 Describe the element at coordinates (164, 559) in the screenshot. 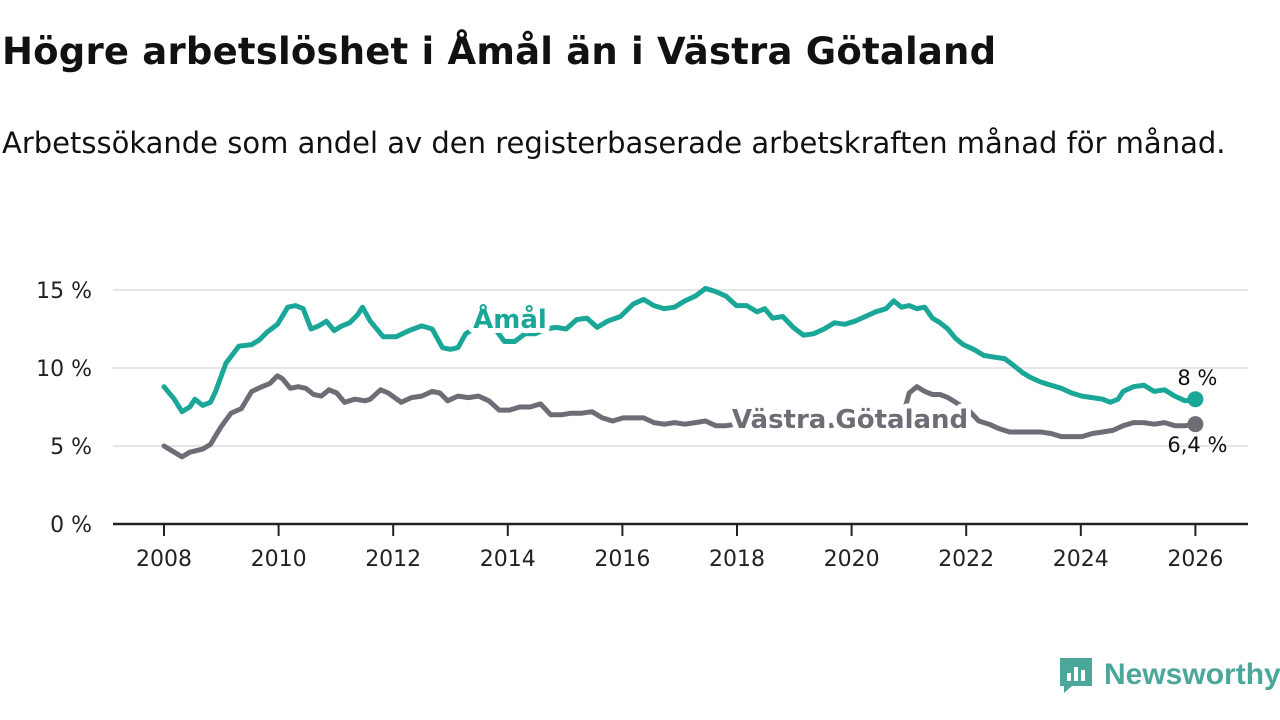

I see `x-tick-label: 2008` at that location.